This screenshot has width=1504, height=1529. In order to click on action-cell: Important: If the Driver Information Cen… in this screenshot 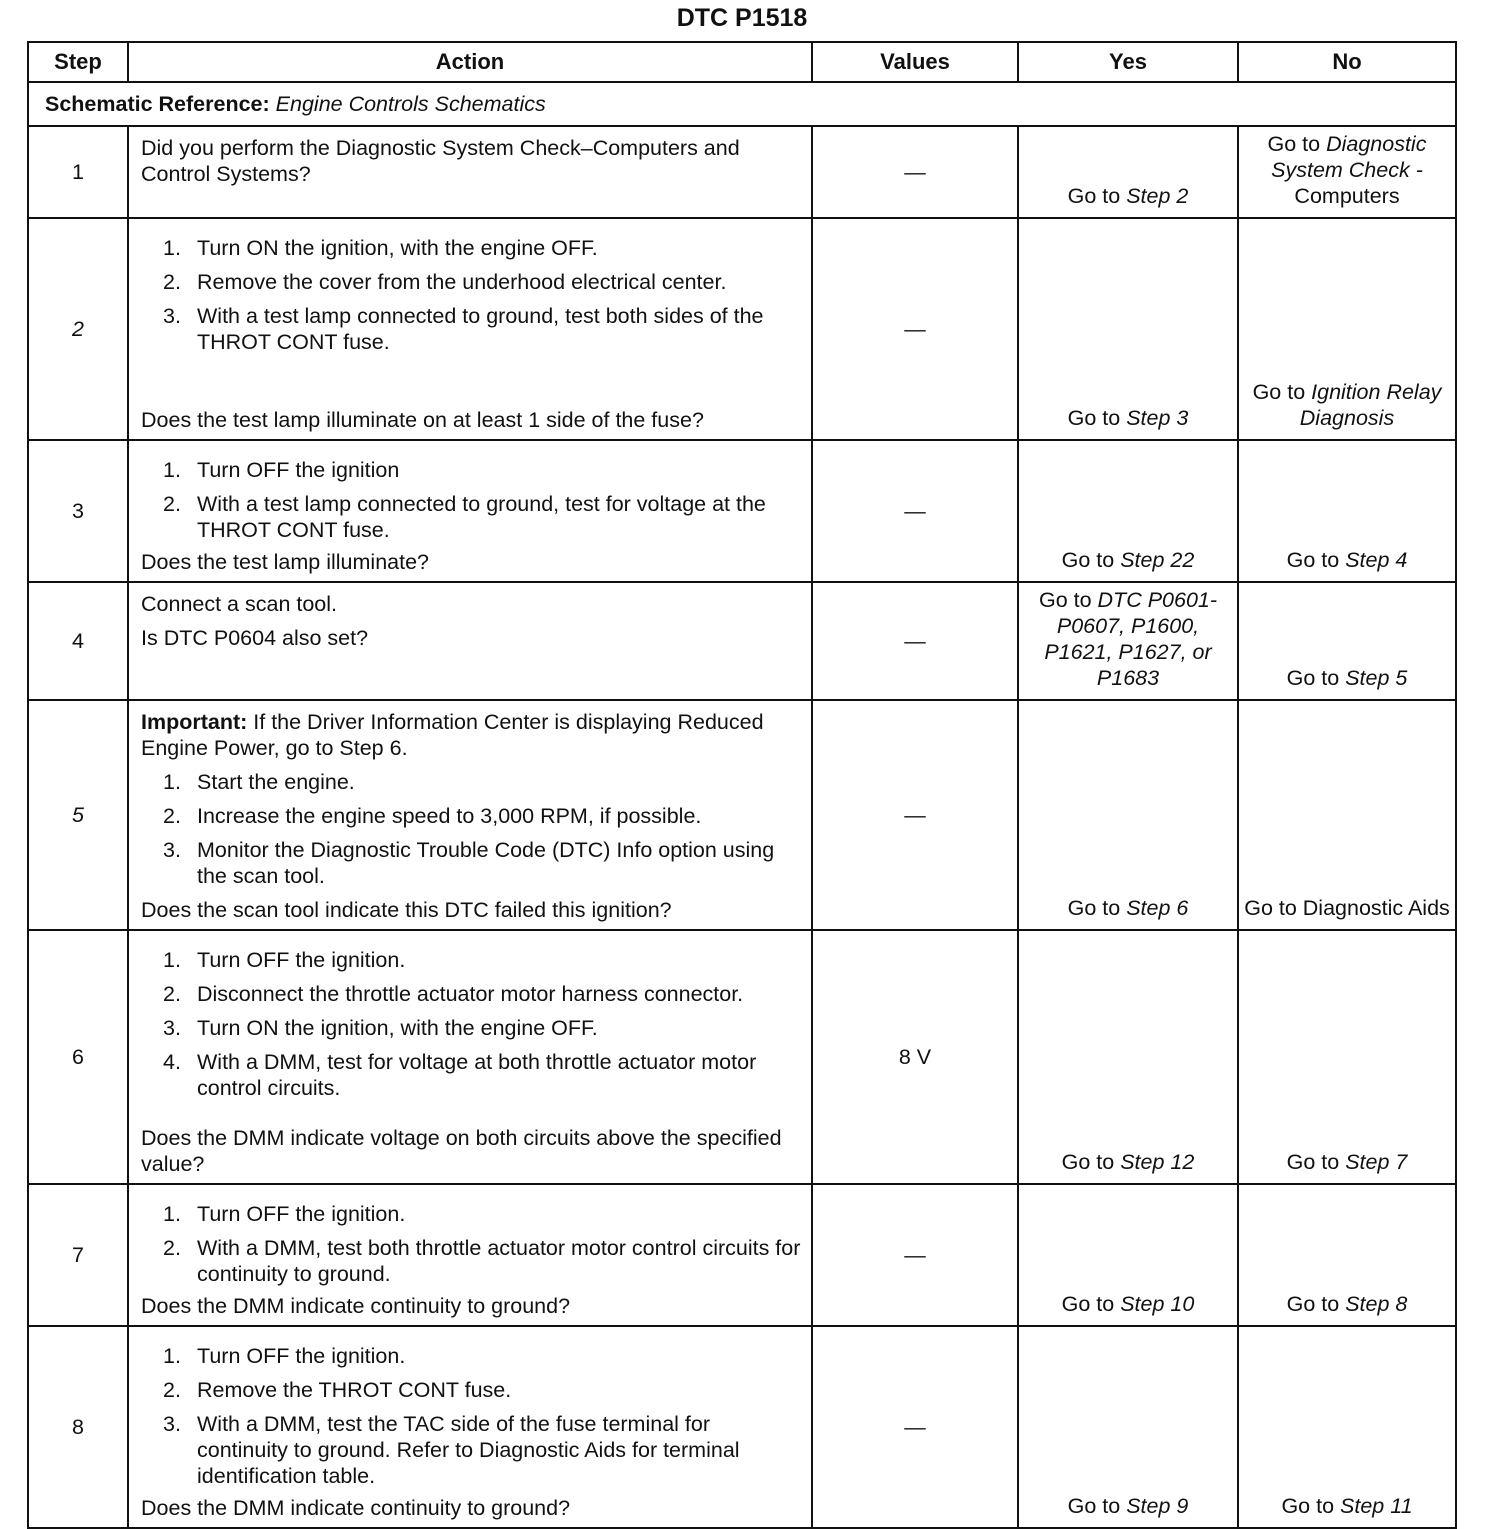, I will do `click(470, 815)`.